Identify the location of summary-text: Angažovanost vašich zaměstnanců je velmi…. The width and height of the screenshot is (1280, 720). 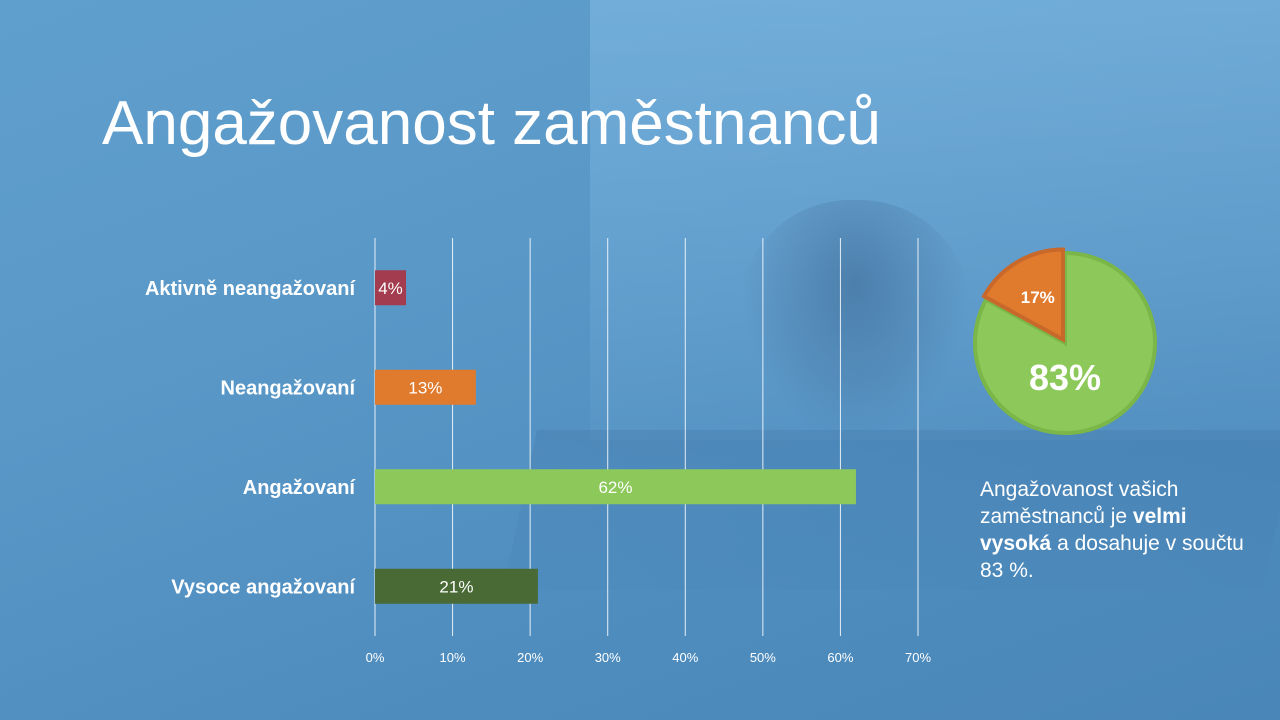
(1115, 530).